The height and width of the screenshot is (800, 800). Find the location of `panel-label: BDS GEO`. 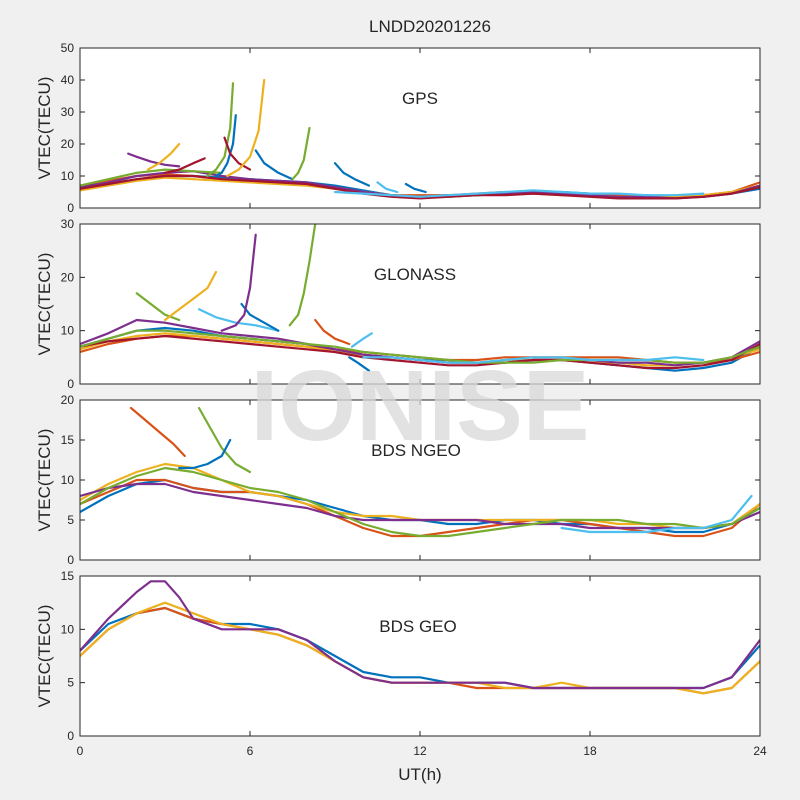

panel-label: BDS GEO is located at coordinates (417, 626).